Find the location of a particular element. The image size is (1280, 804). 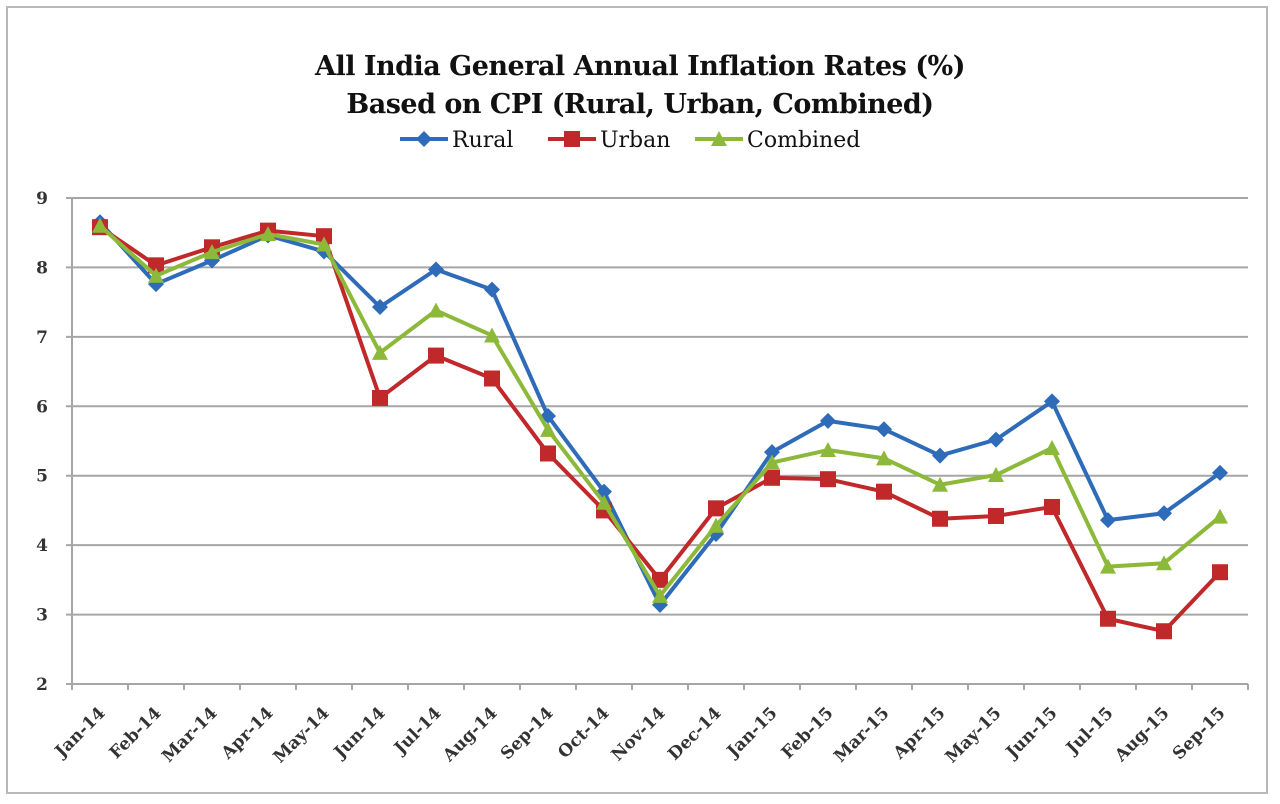

x-tick-label: Aug-15 is located at coordinates (1141, 734).